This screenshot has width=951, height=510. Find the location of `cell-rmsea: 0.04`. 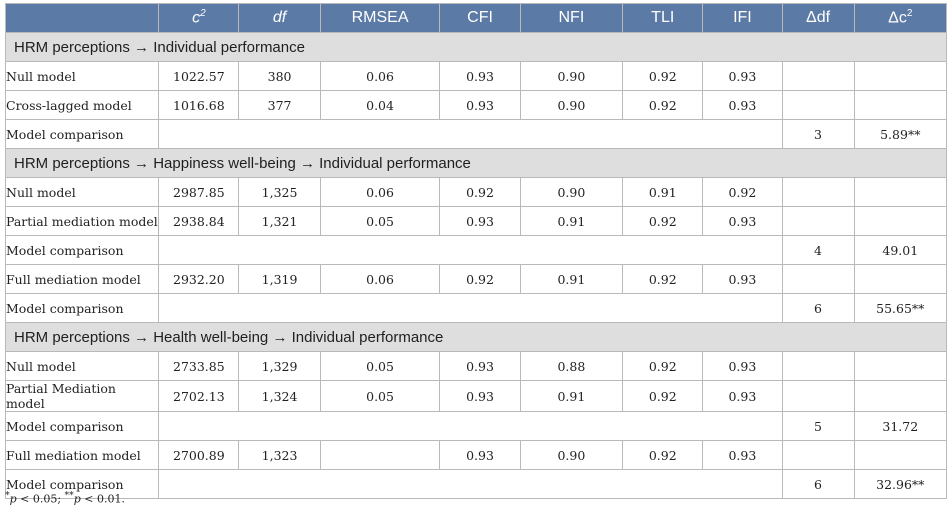

cell-rmsea: 0.04 is located at coordinates (380, 105).